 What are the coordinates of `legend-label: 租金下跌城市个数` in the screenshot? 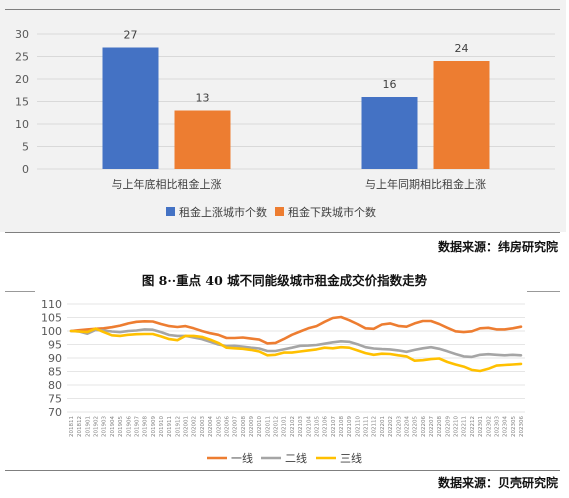 It's located at (332, 212).